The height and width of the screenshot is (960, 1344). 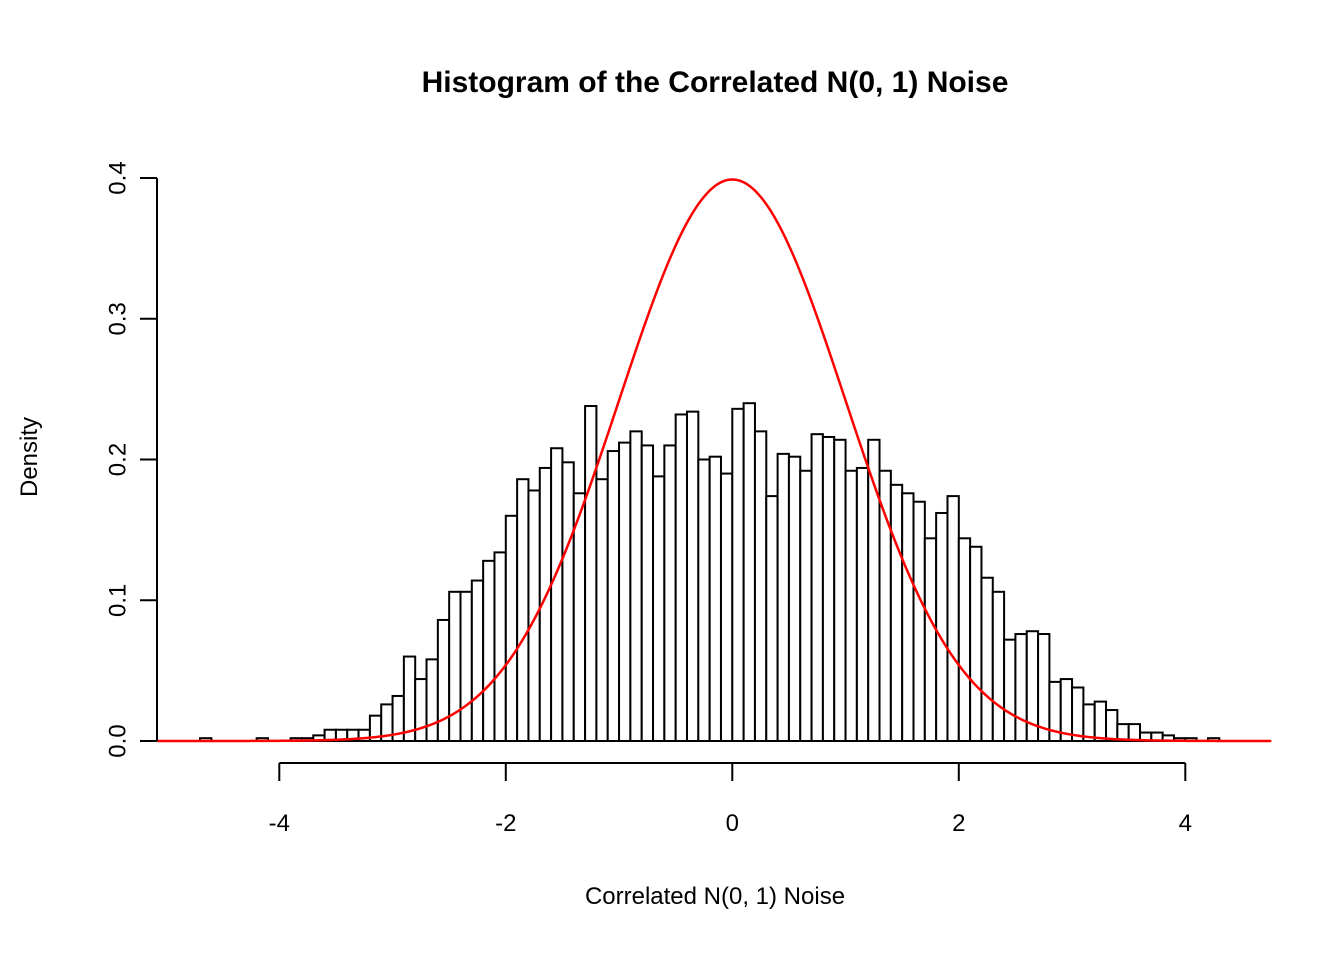 I want to click on y-tick-label: 0.1, so click(x=117, y=600).